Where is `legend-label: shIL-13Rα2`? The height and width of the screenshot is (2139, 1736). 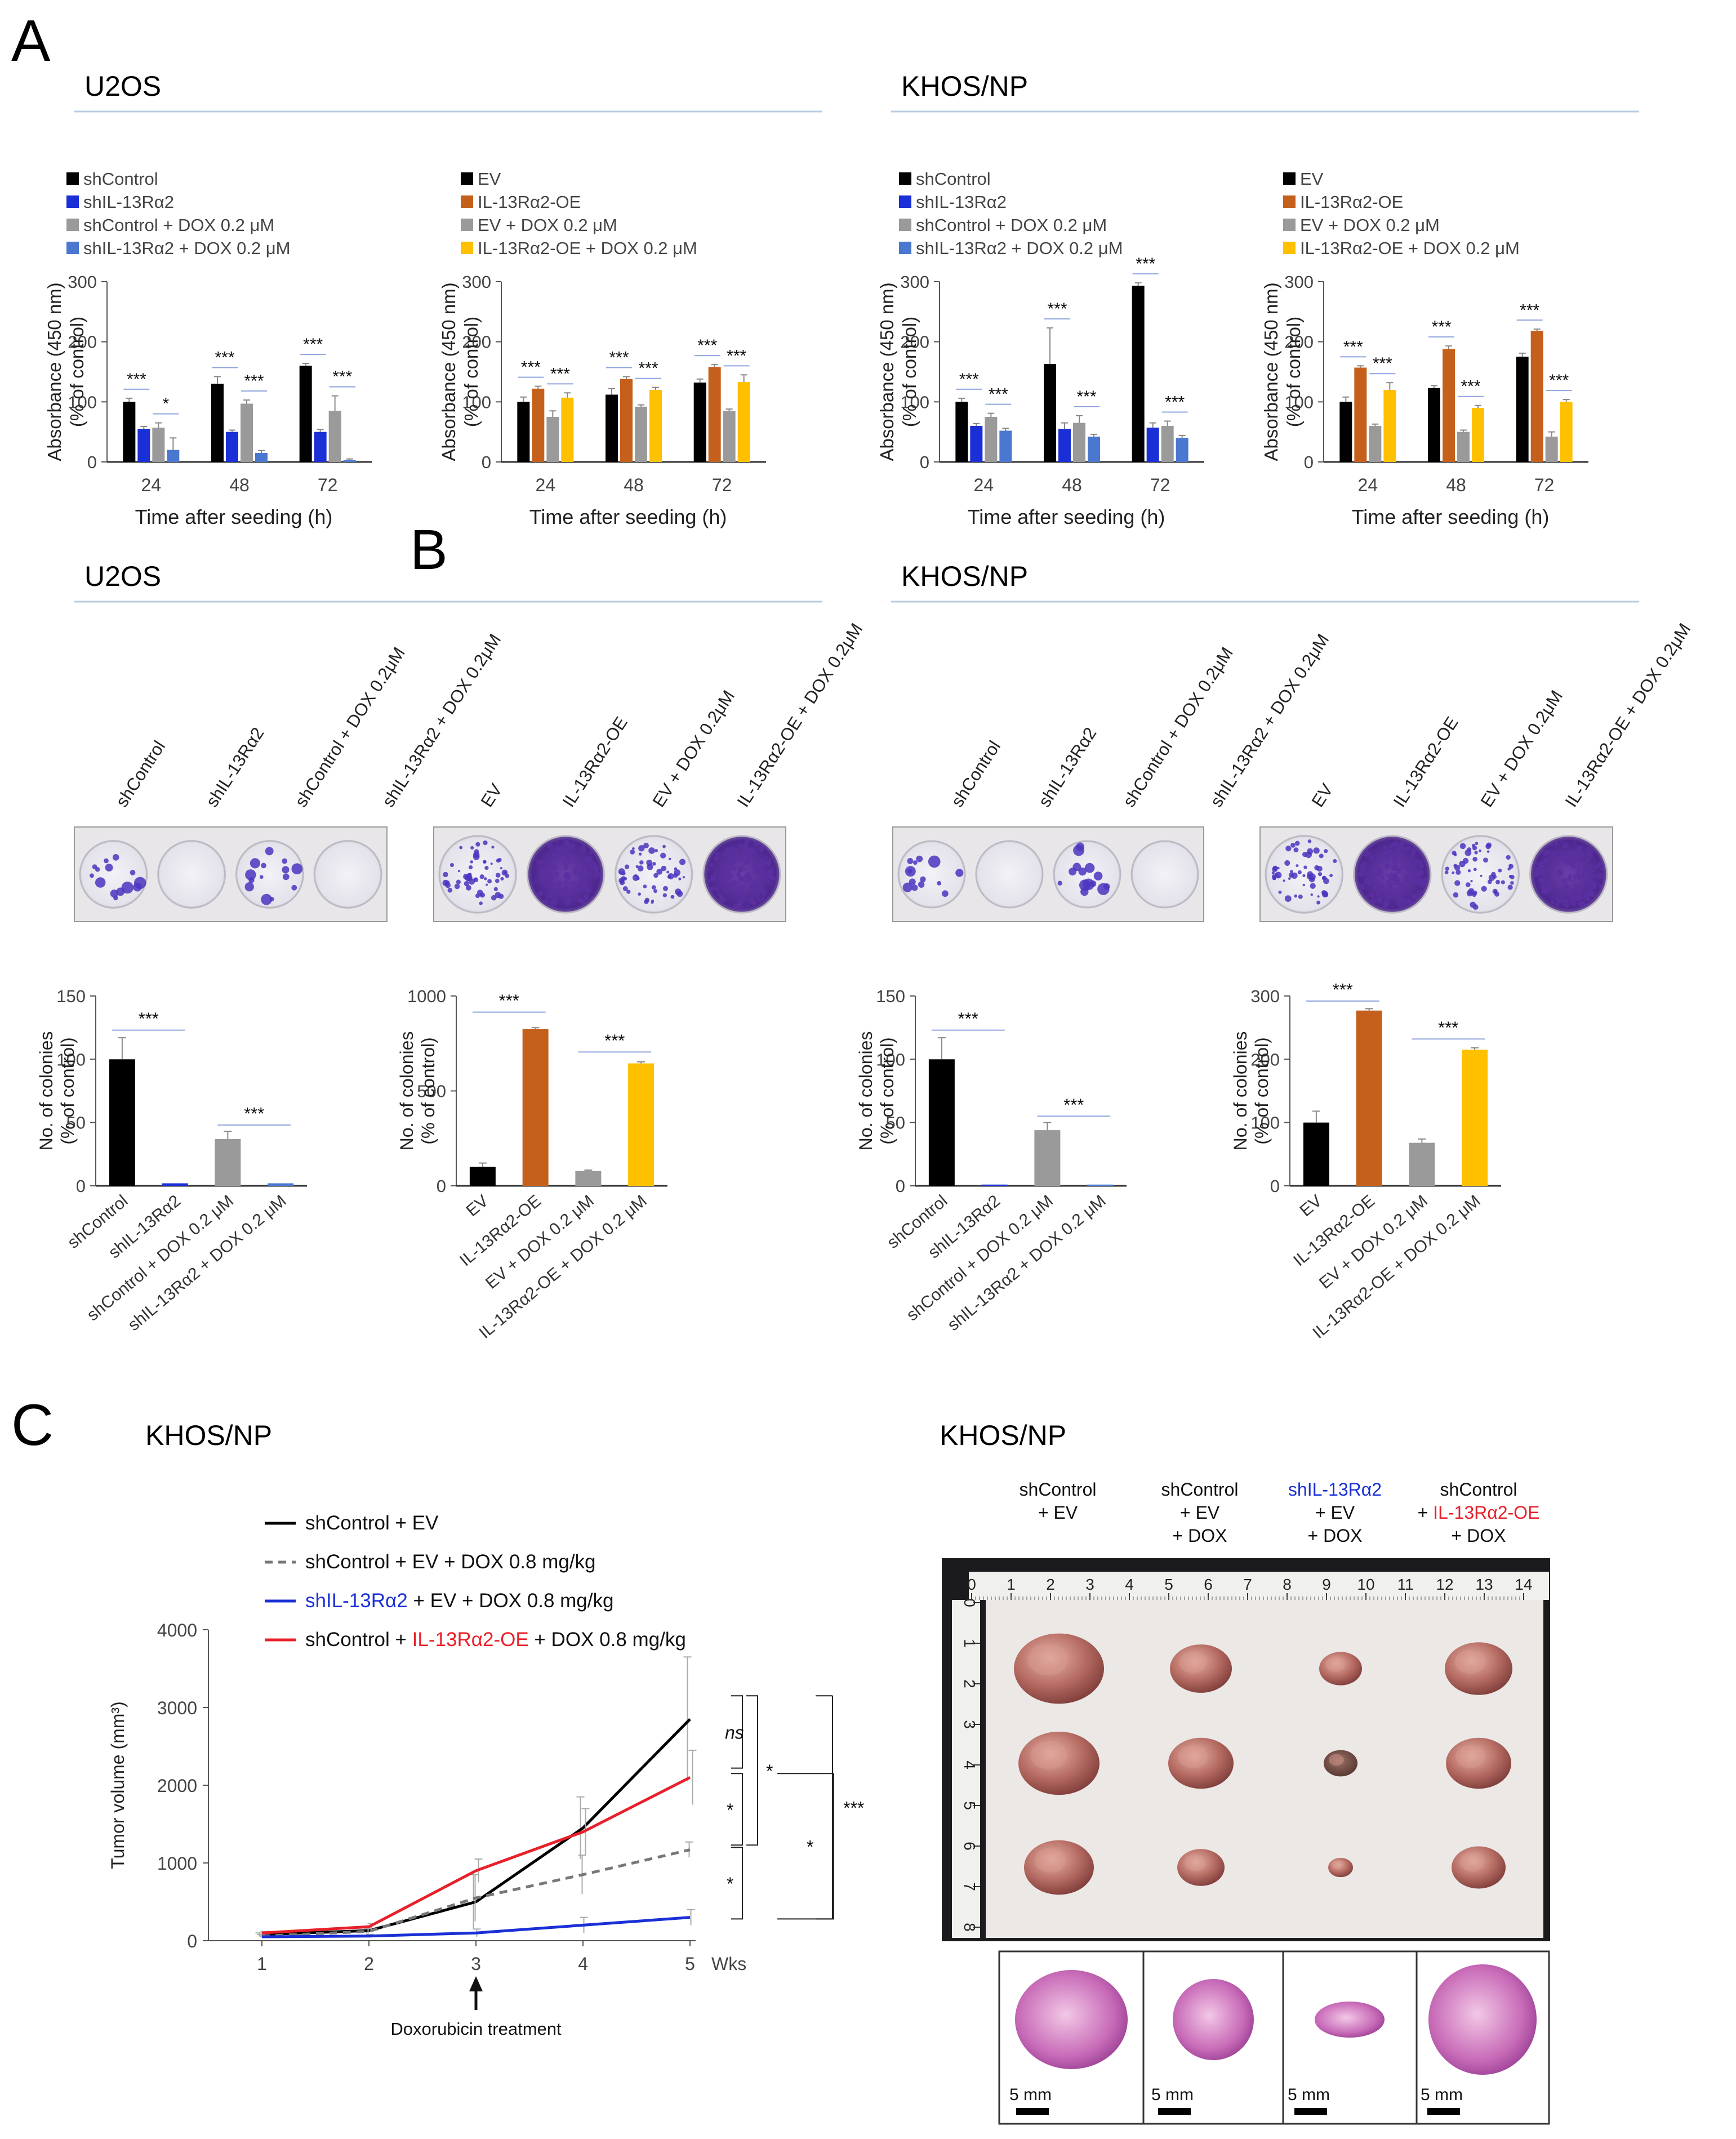
legend-label: shIL-13Rα2 is located at coordinates (962, 202).